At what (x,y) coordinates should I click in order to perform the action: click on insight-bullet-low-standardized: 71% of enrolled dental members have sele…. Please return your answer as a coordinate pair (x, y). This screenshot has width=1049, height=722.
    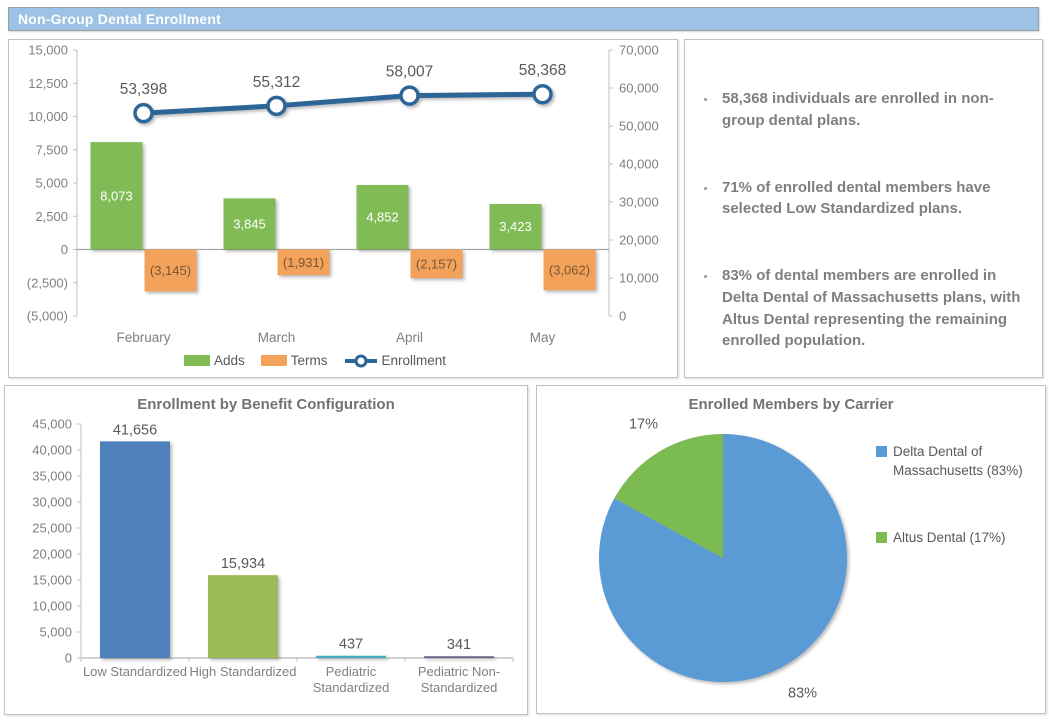
    Looking at the image, I should click on (871, 199).